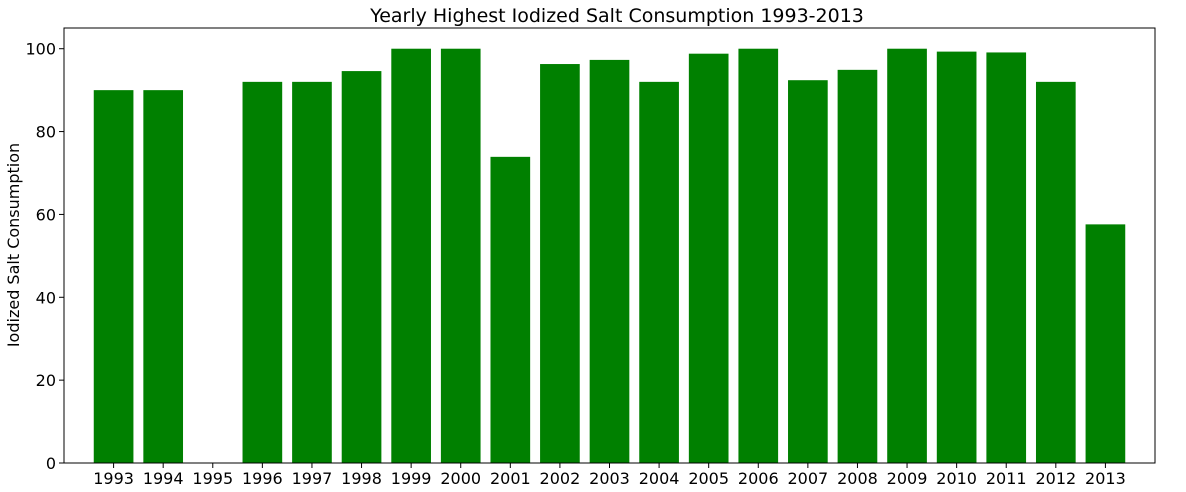 The image size is (1186, 492). Describe the element at coordinates (361, 267) in the screenshot. I see `bar-1998` at that location.